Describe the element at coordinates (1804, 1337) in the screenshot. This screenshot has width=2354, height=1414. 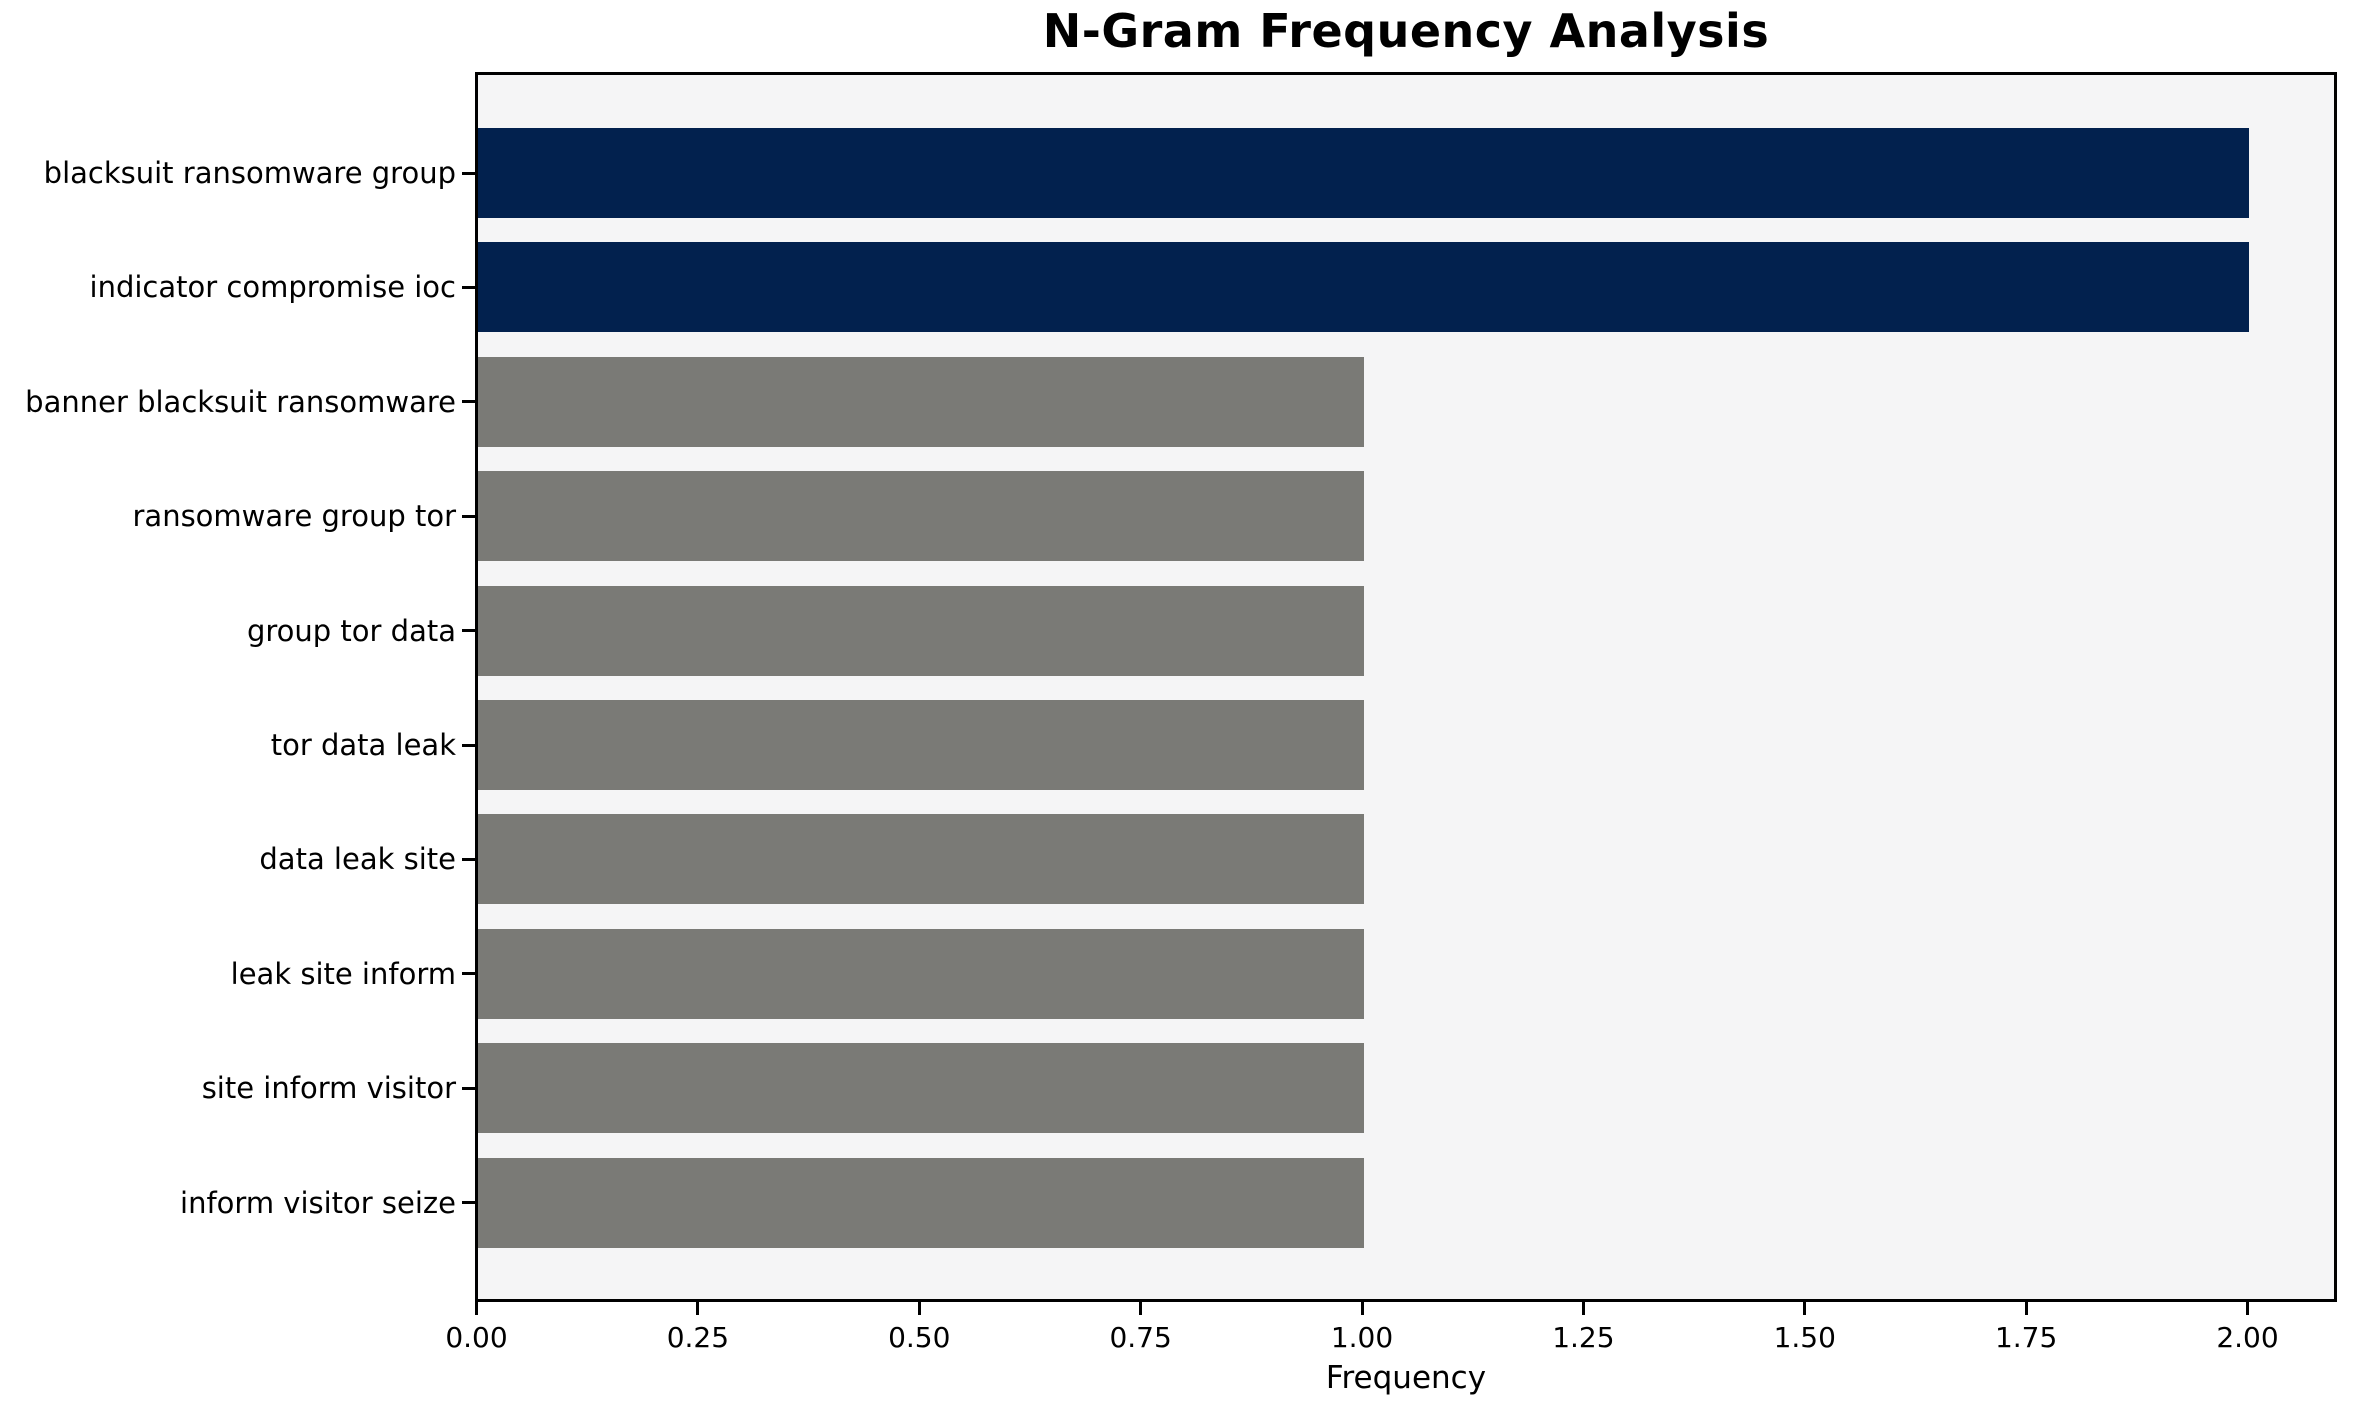
I see `x-tick-label: 1.50` at that location.